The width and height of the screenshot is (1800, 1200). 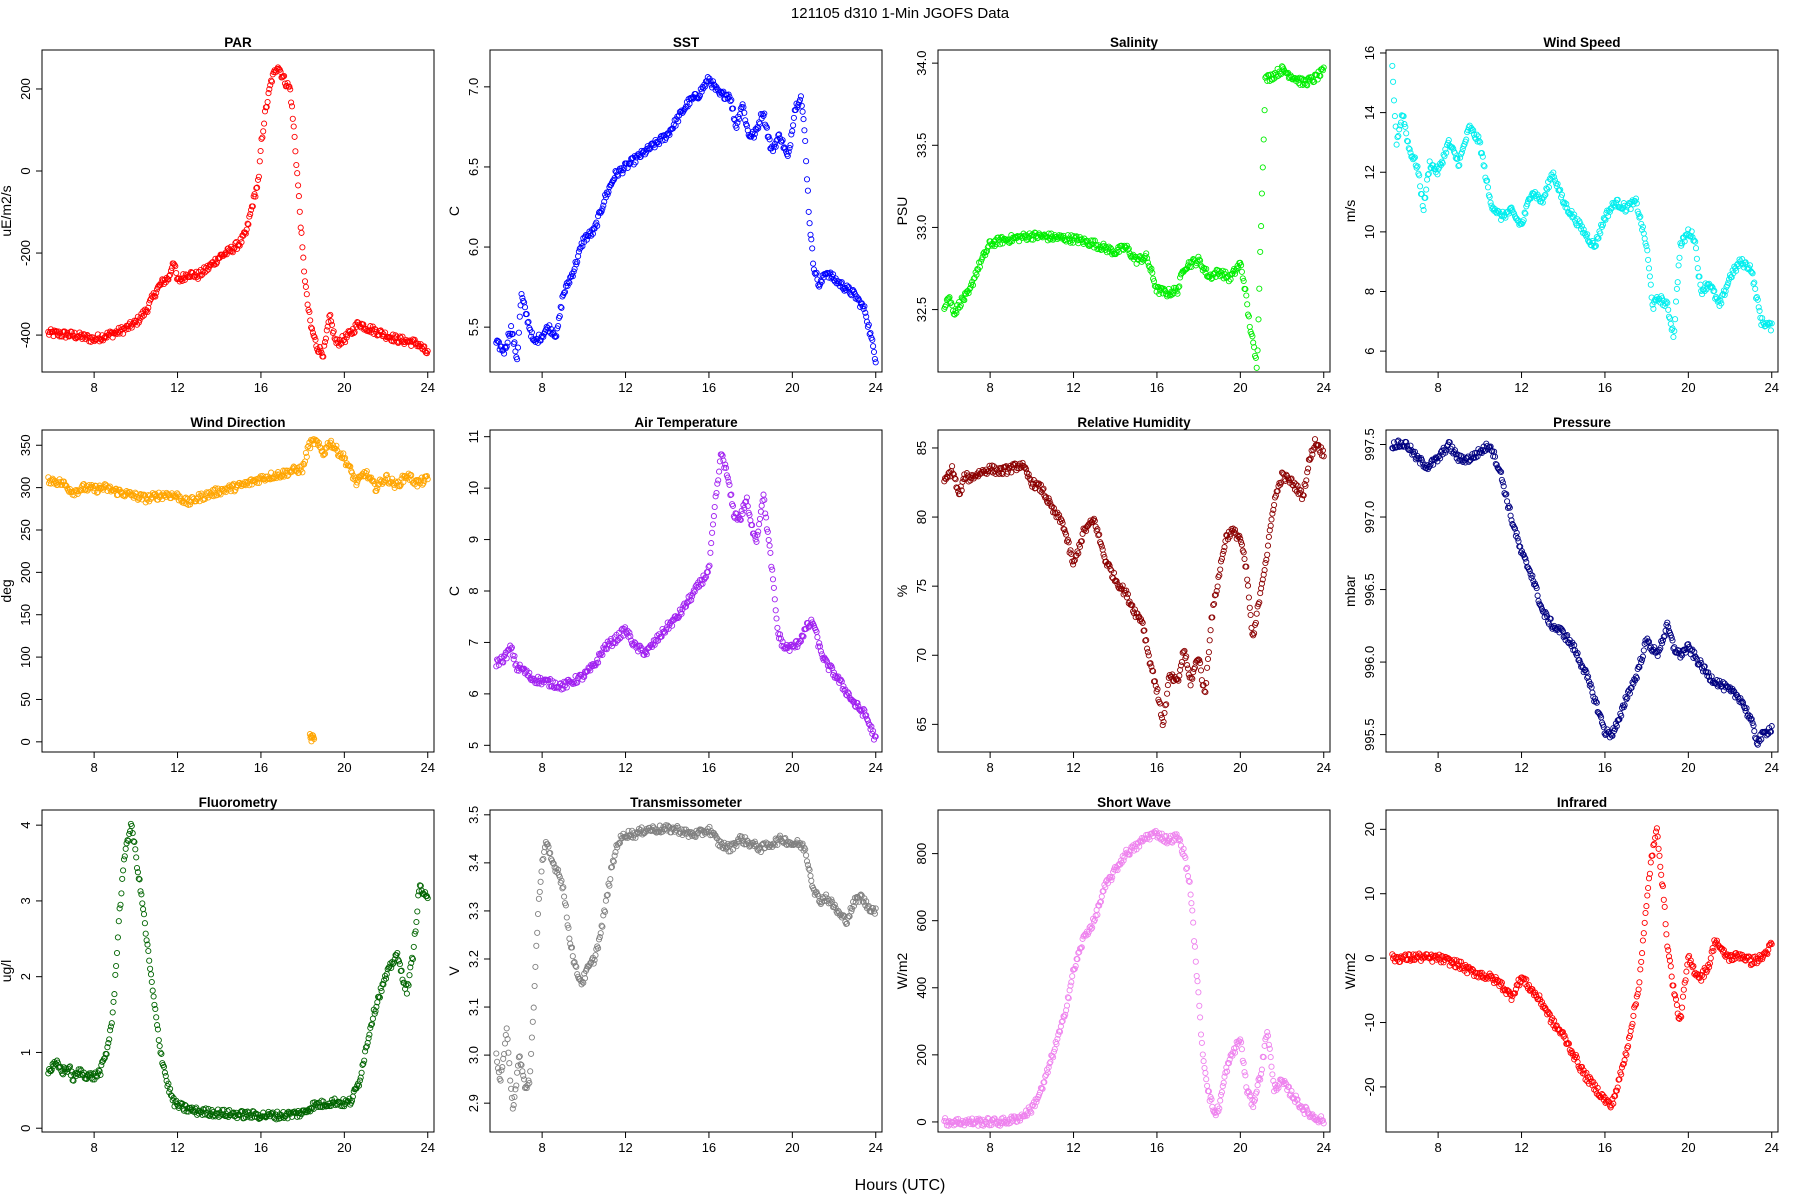 What do you see at coordinates (1582, 592) in the screenshot?
I see `data-points` at bounding box center [1582, 592].